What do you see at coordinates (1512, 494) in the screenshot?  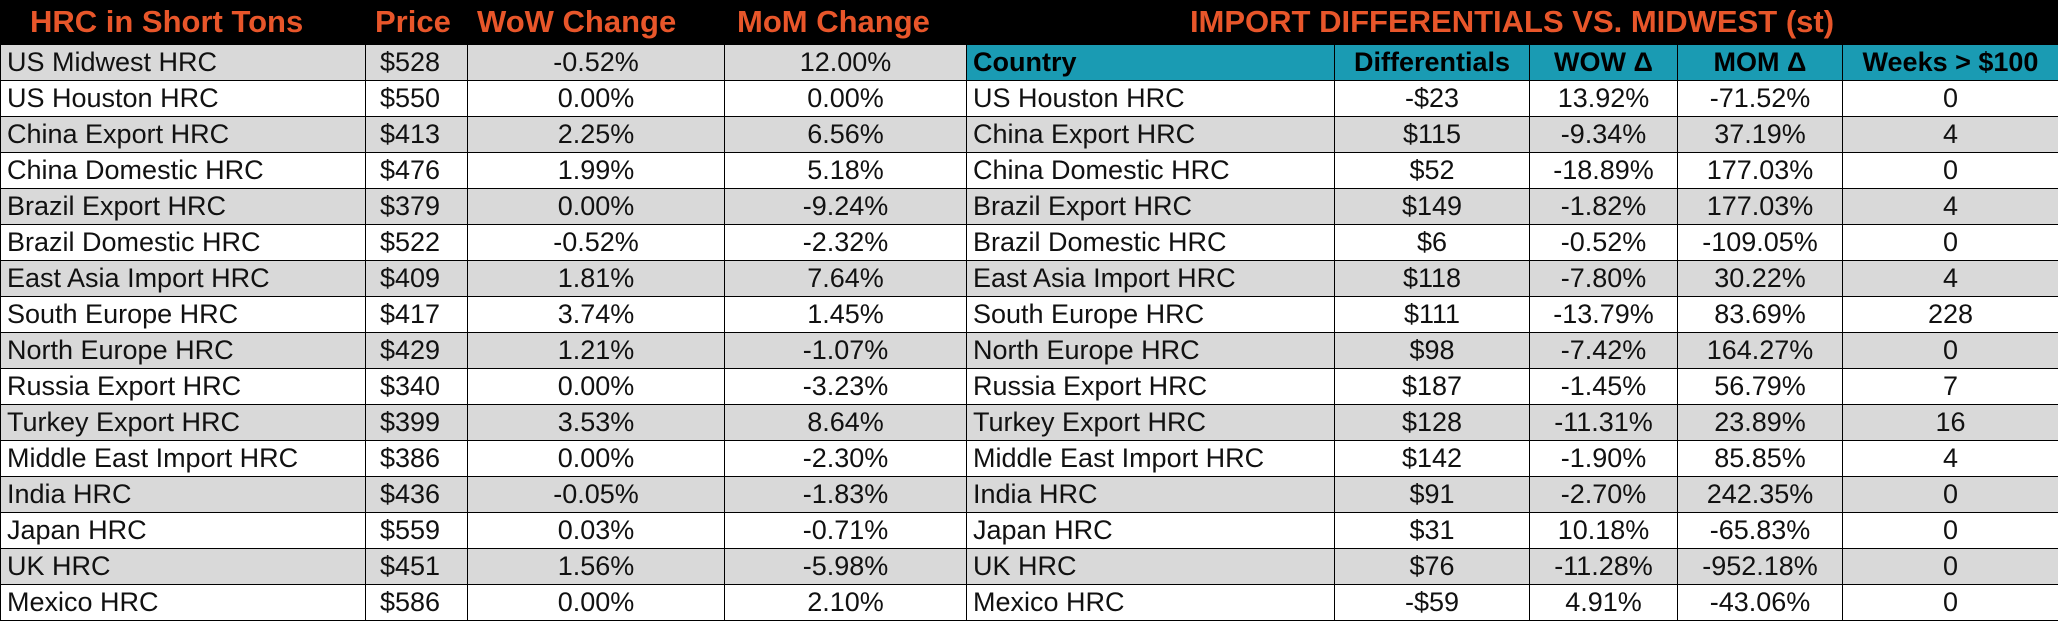 I see `table-row: India HRC $91 -2.70% 242.35% 0` at bounding box center [1512, 494].